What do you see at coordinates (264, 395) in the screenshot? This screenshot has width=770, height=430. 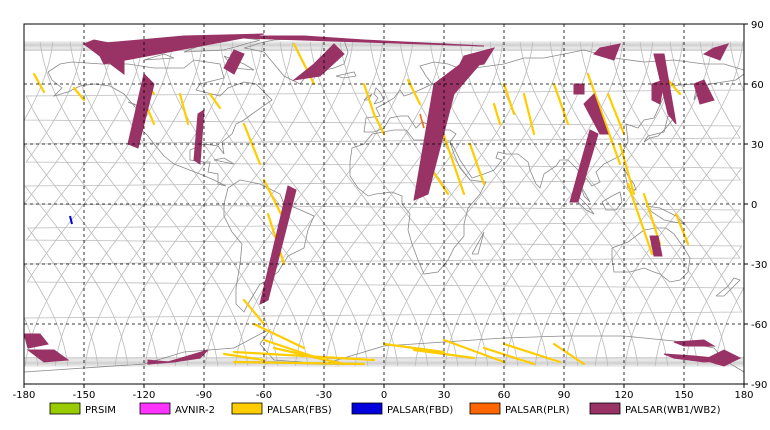 I see `x-tick-label: -60` at bounding box center [264, 395].